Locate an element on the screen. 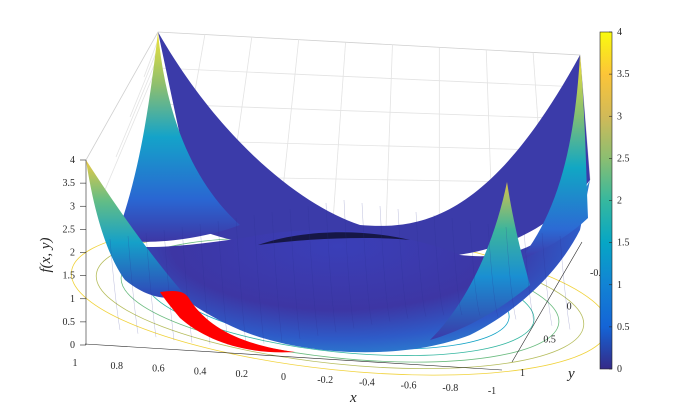 The image size is (687, 415). colorbar-tick-label: 0 is located at coordinates (619, 369).